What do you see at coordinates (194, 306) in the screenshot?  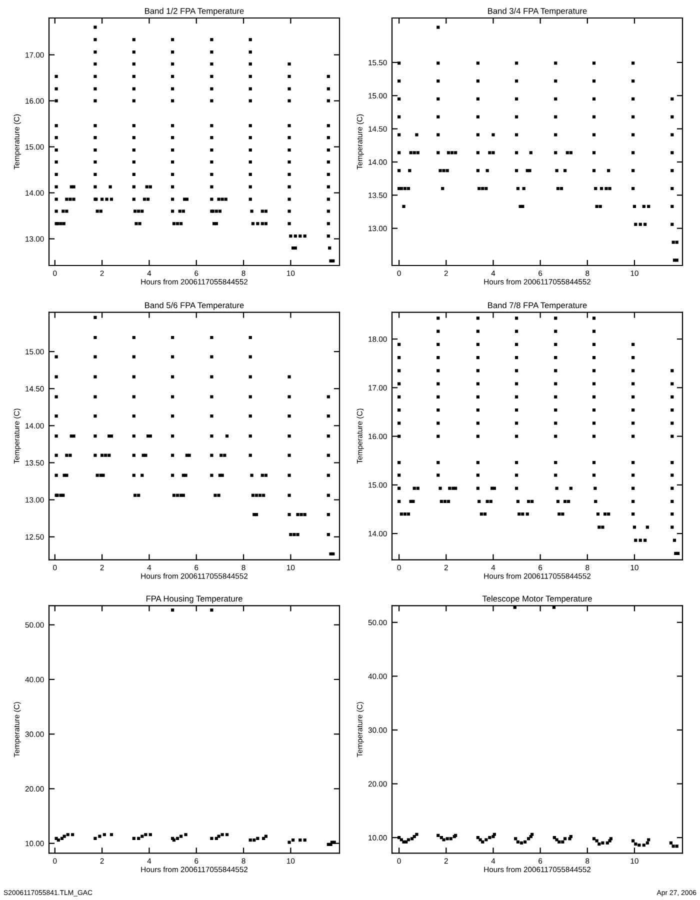 I see `chart-title: Band 5/6 FPA Temperature` at bounding box center [194, 306].